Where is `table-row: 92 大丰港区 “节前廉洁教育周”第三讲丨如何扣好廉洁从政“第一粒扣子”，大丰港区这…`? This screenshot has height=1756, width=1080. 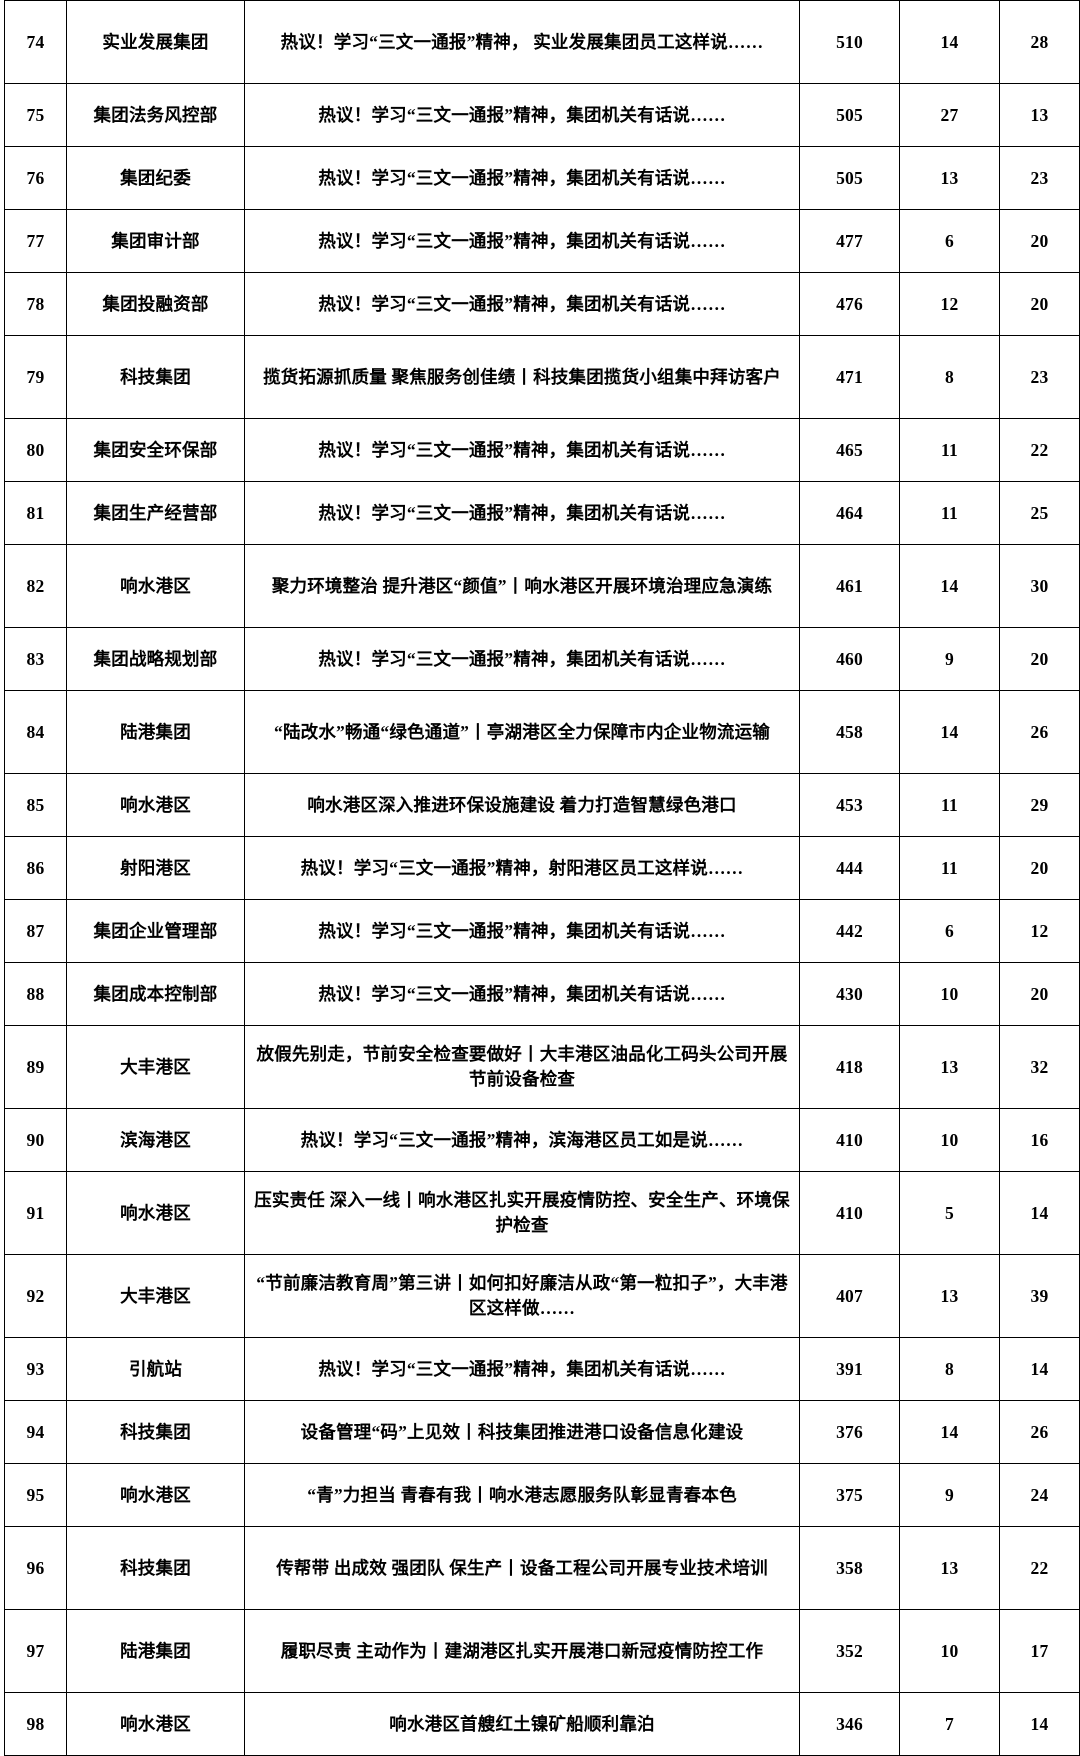
table-row: 92 大丰港区 “节前廉洁教育周”第三讲丨如何扣好廉洁从政“第一粒扣子”，大丰港区这… is located at coordinates (542, 1296).